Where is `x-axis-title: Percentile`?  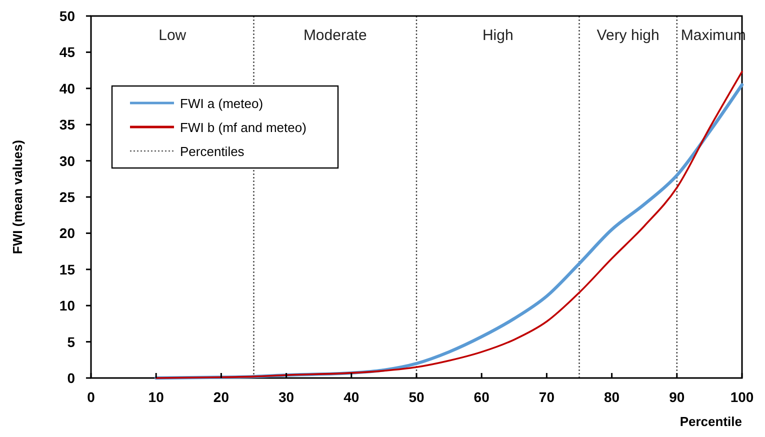
x-axis-title: Percentile is located at coordinates (711, 421).